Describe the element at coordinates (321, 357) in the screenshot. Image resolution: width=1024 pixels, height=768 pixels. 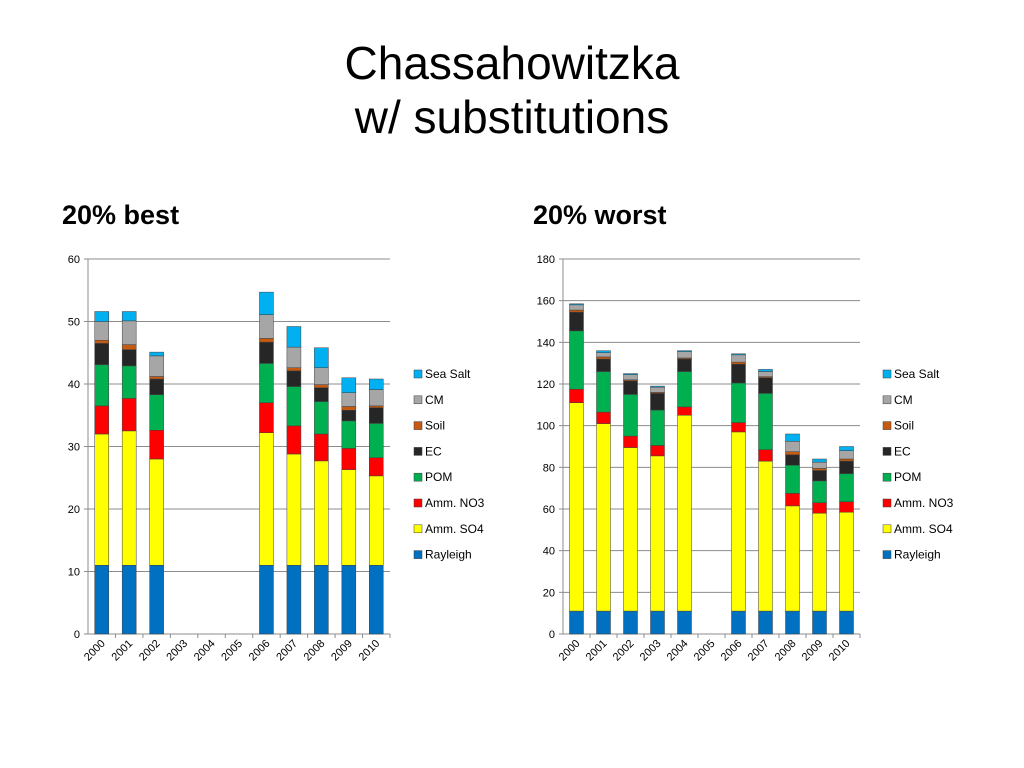
I see `bar-segment-sea-salt-2008` at that location.